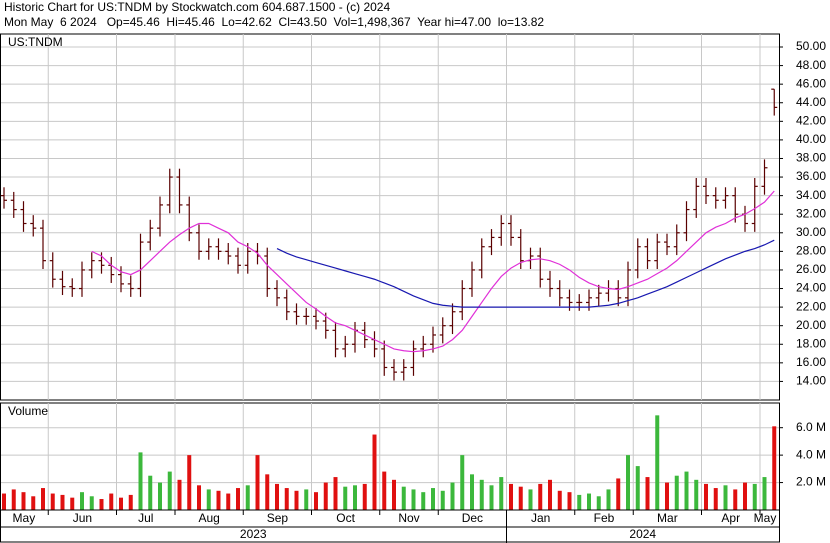 The image size is (830, 543). Describe the element at coordinates (811, 213) in the screenshot. I see `y-tick-label: 32.00` at that location.